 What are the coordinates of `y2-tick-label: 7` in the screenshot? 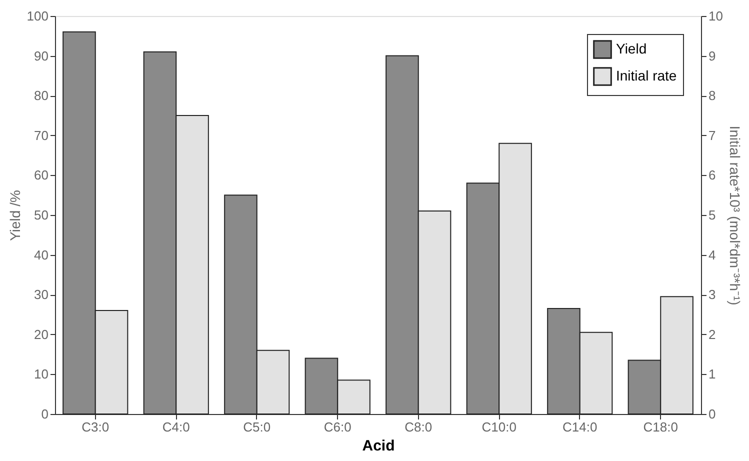 It's located at (712, 135).